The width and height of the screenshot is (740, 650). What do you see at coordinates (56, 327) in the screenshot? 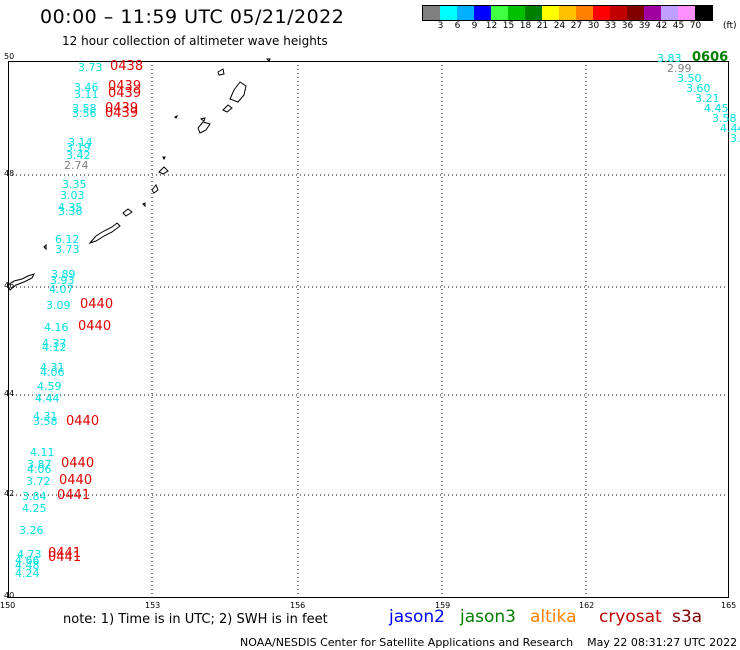
I see `wave-height-label: 4.16` at bounding box center [56, 327].